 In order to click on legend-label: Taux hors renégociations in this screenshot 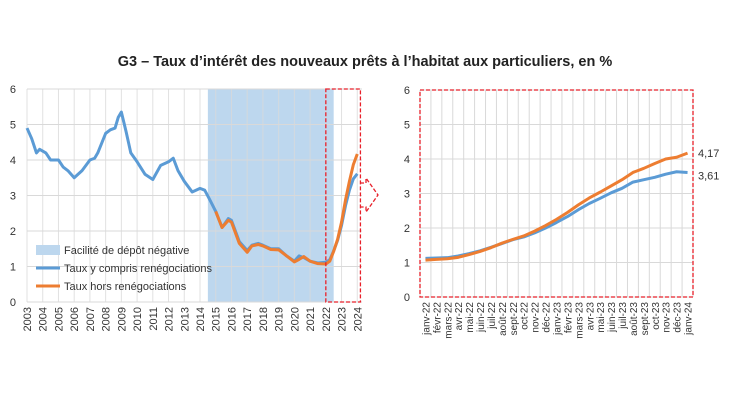, I will do `click(125, 287)`.